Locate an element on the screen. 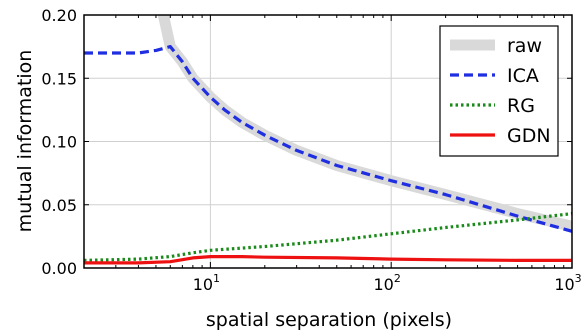  x-axis-label: spatial separation (pixels) is located at coordinates (329, 320).